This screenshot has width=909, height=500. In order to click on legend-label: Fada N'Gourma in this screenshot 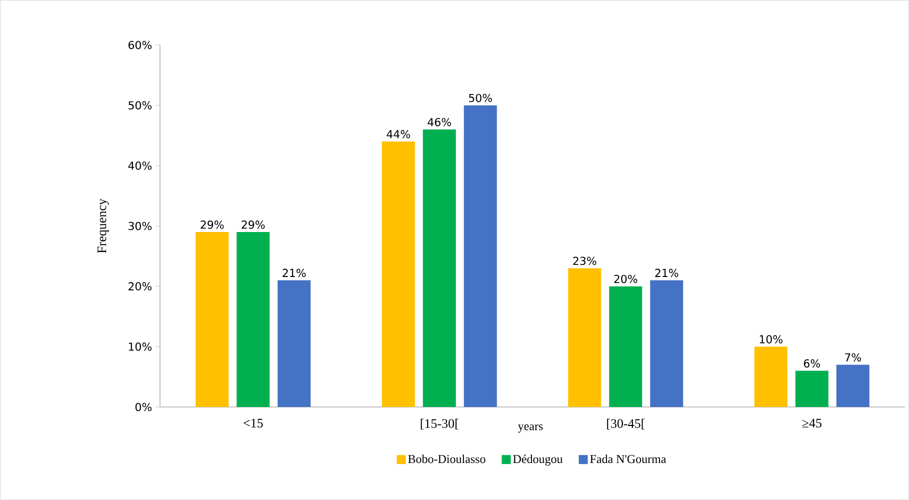, I will do `click(628, 459)`.